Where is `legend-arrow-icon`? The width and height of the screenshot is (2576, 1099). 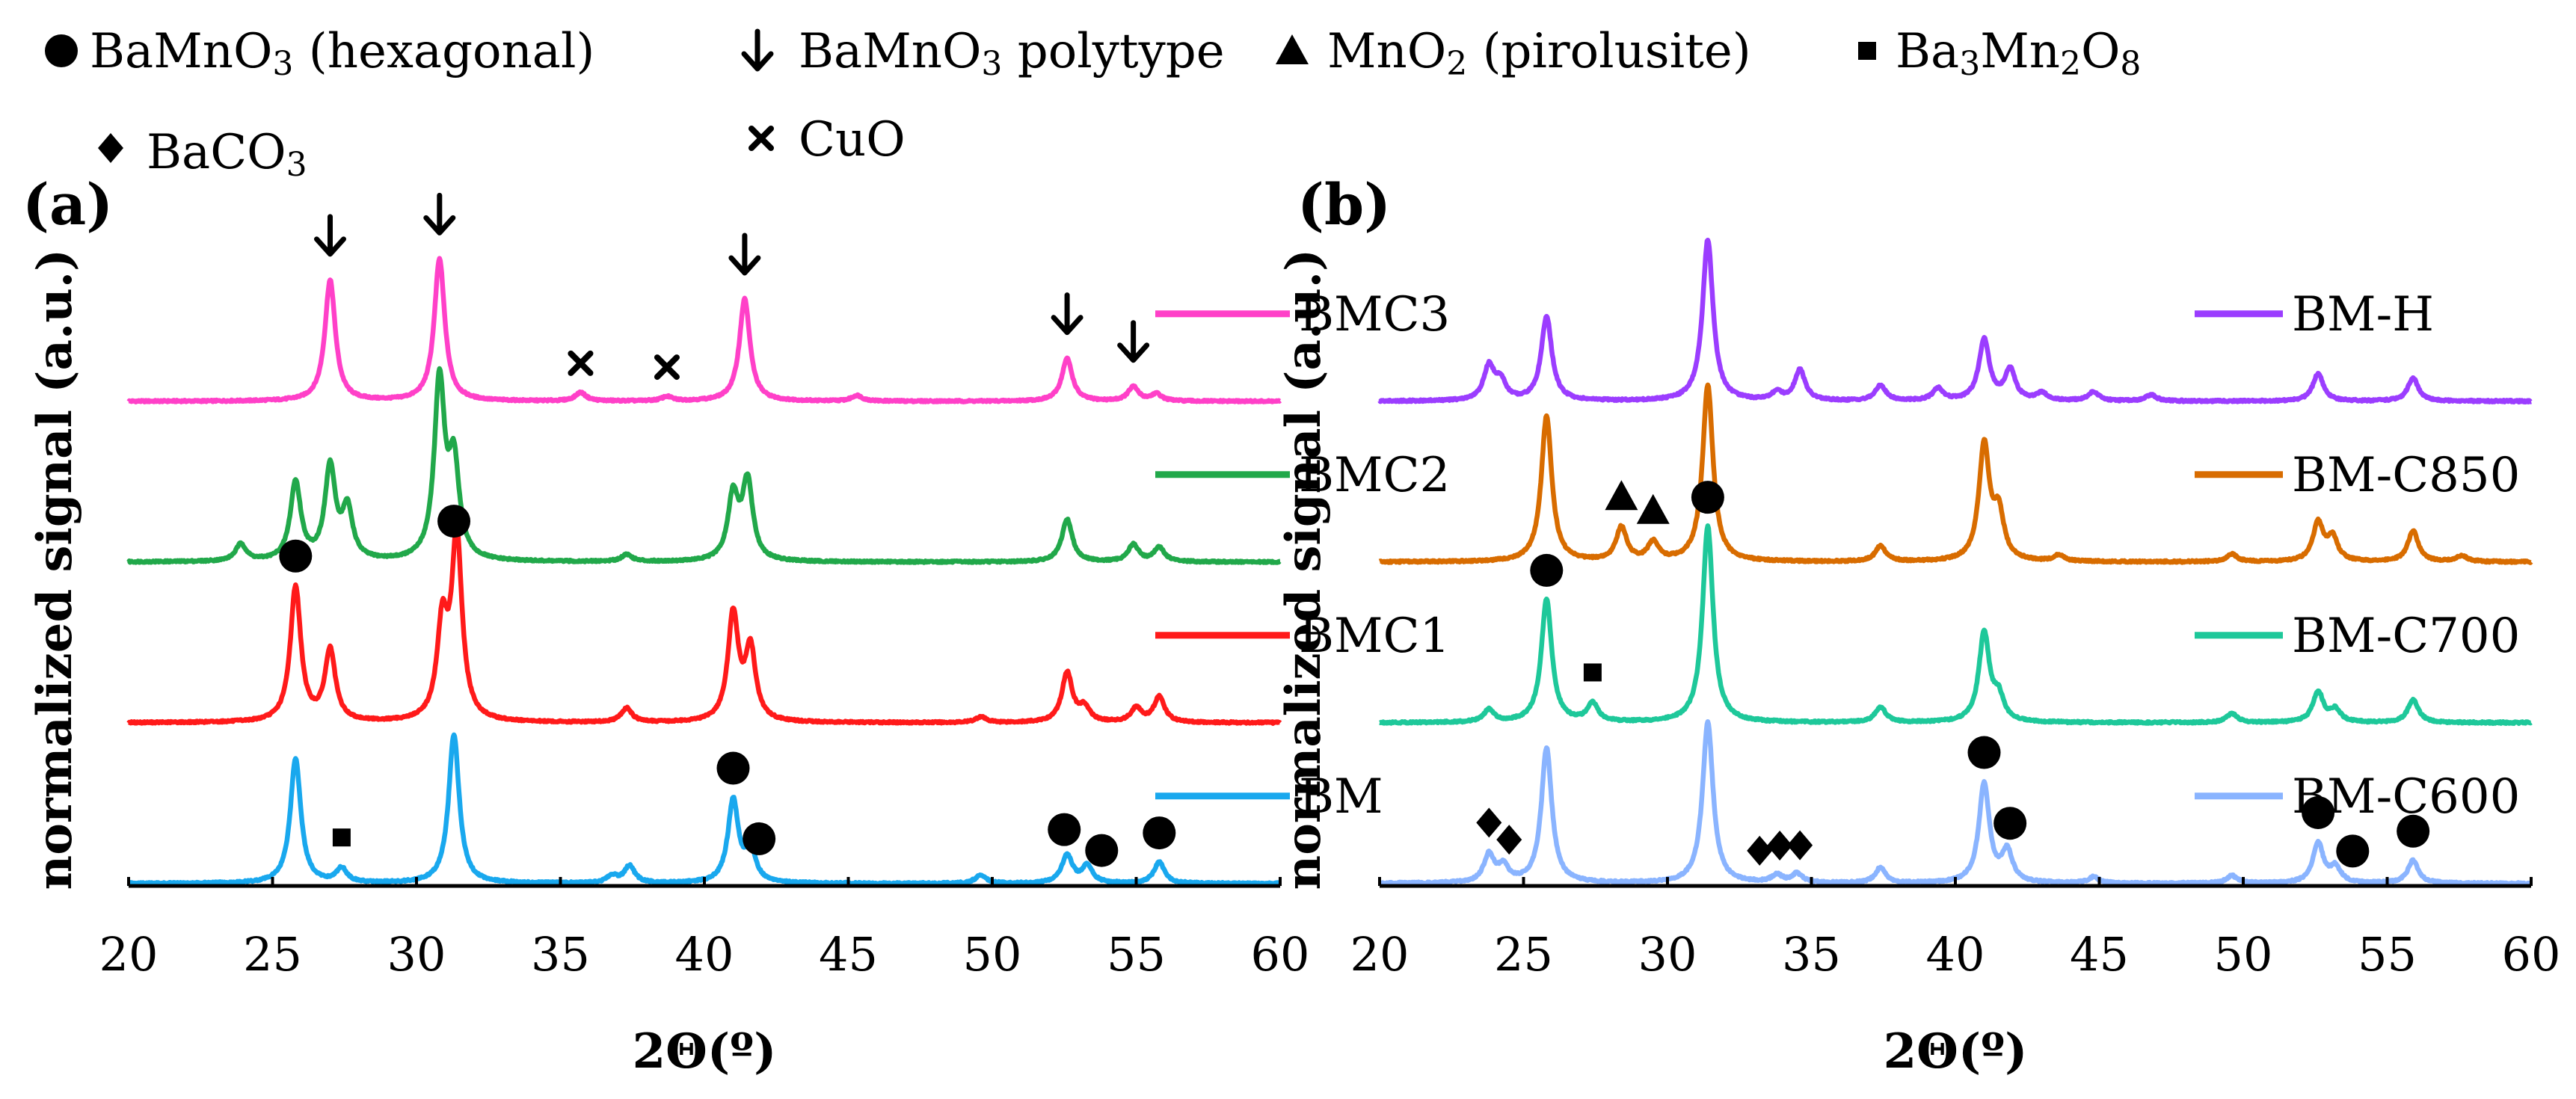
legend-arrow-icon is located at coordinates (757, 50).